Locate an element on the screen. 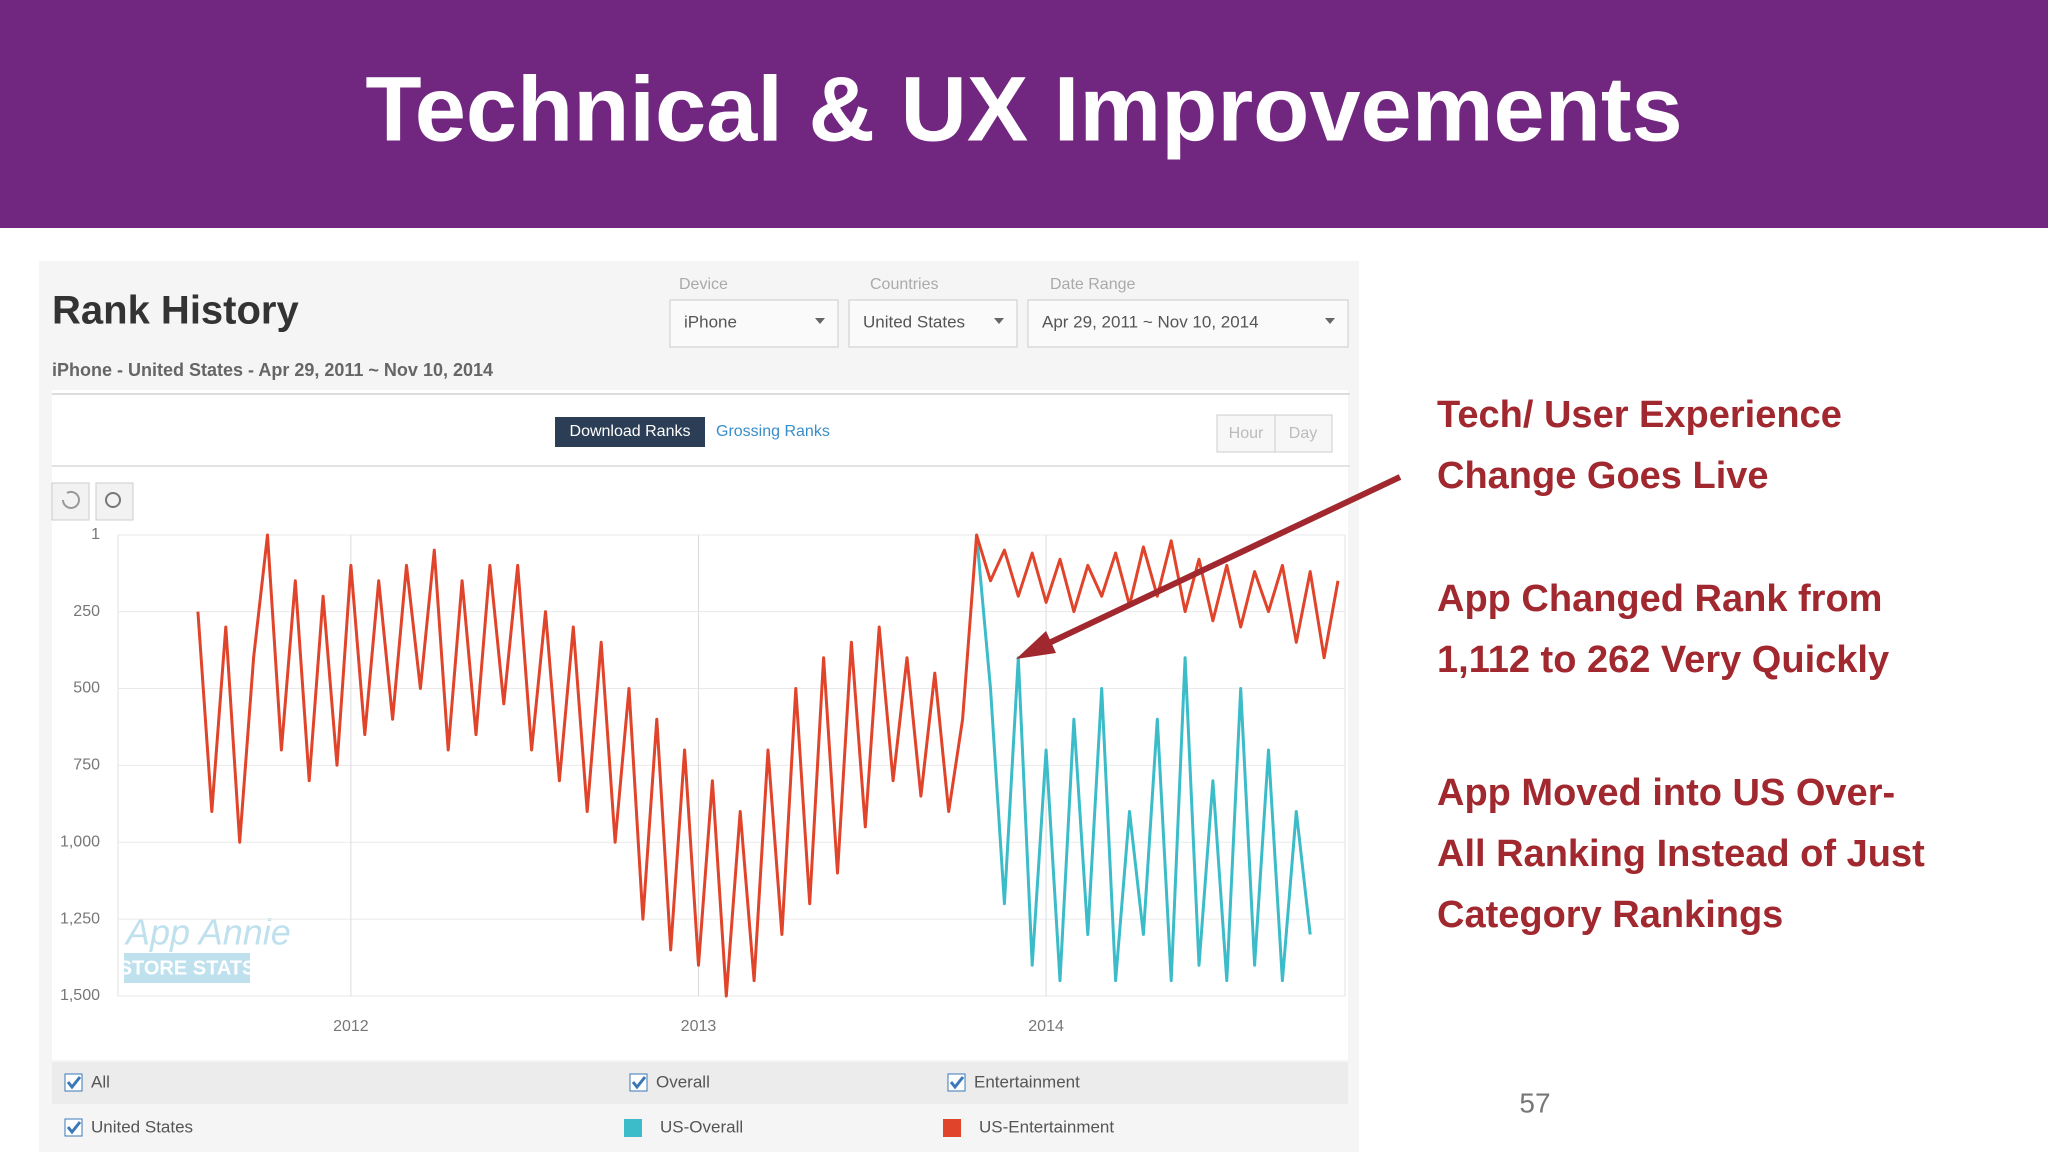 Image resolution: width=2048 pixels, height=1152 pixels. zoom-button is located at coordinates (114, 501).